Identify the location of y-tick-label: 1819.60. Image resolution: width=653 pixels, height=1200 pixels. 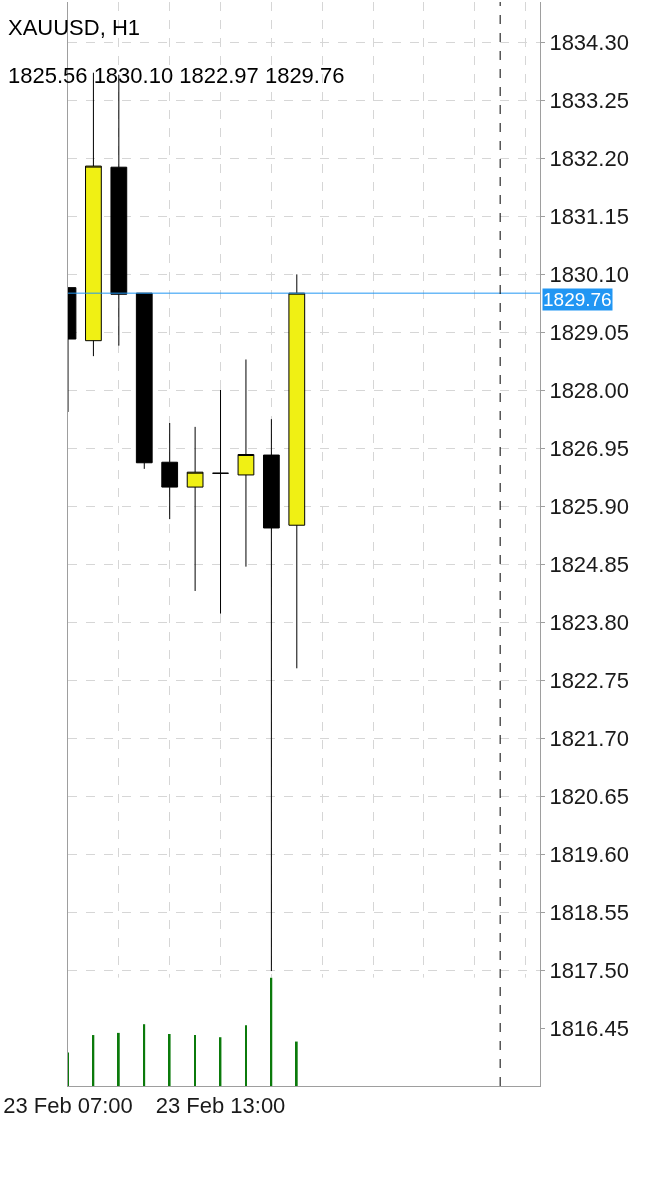
(589, 855).